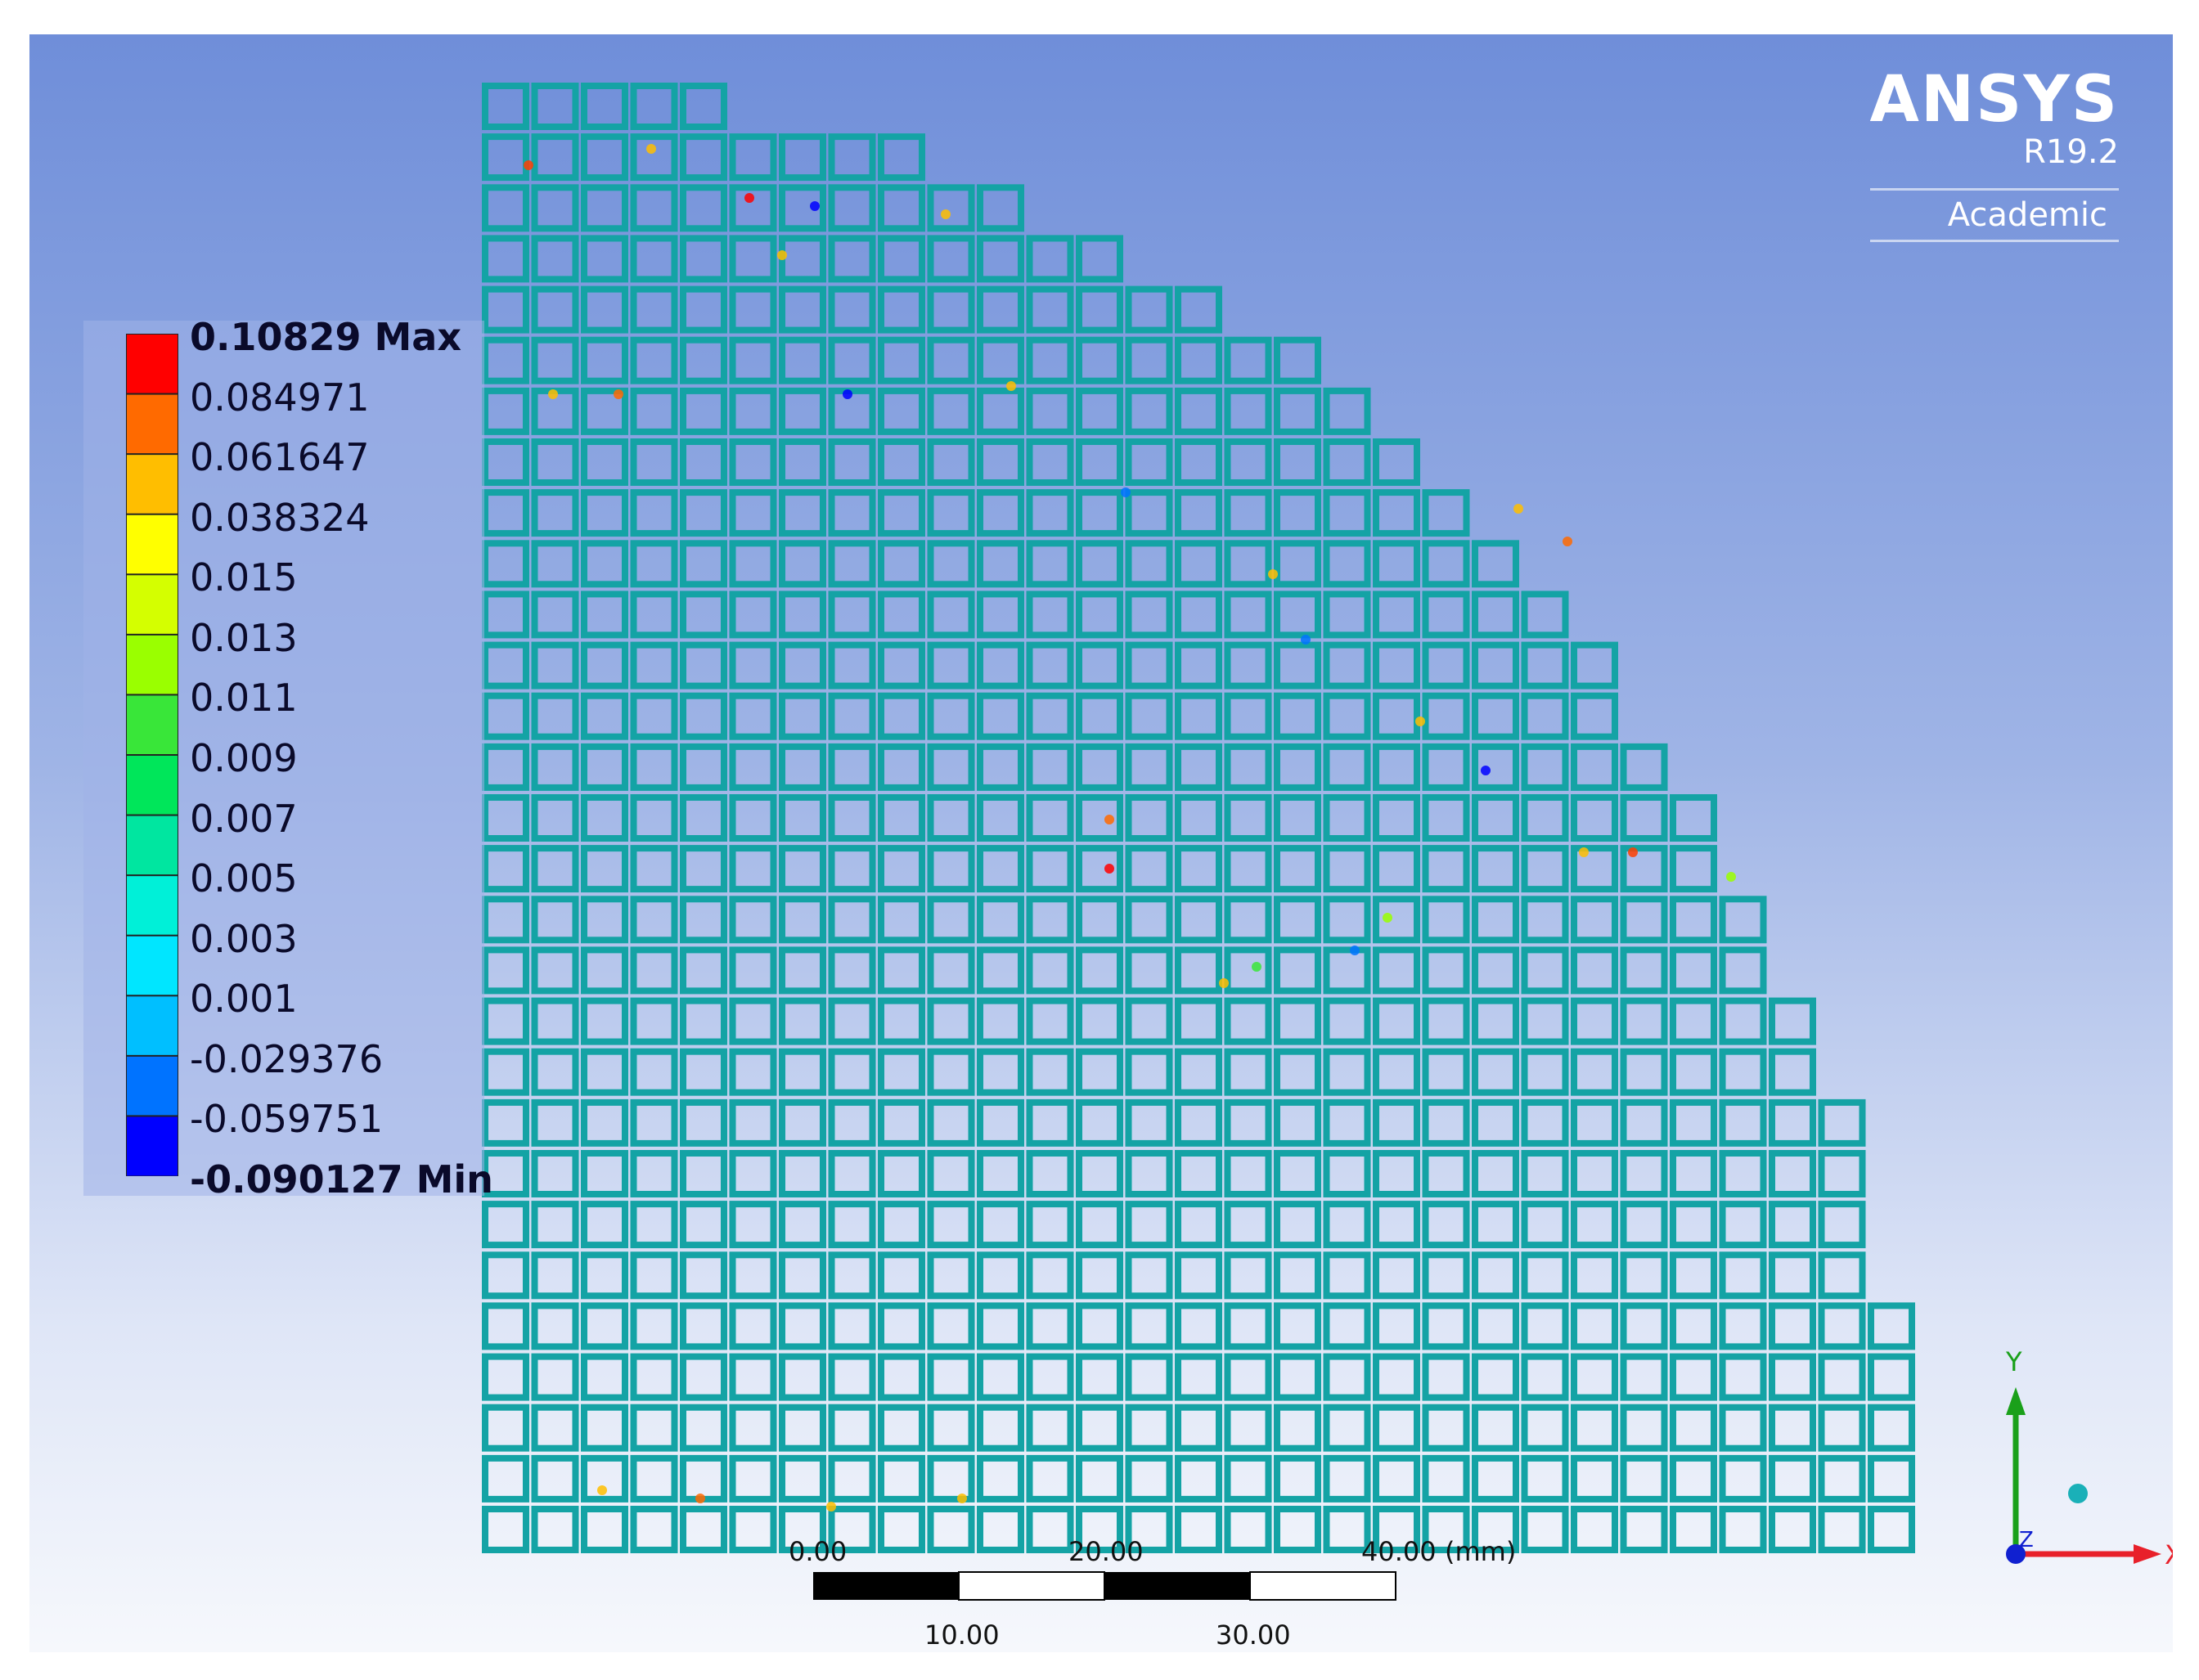 The image size is (2199, 1680). What do you see at coordinates (280, 458) in the screenshot?
I see `legend-label: 0.061647` at bounding box center [280, 458].